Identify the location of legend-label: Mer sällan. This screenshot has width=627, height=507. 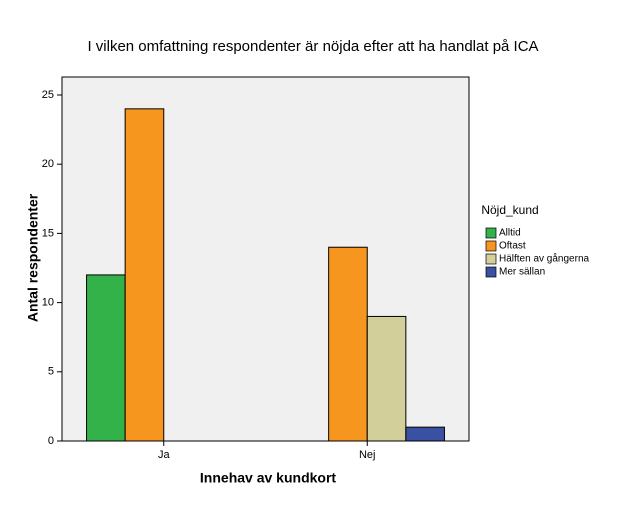
(522, 272).